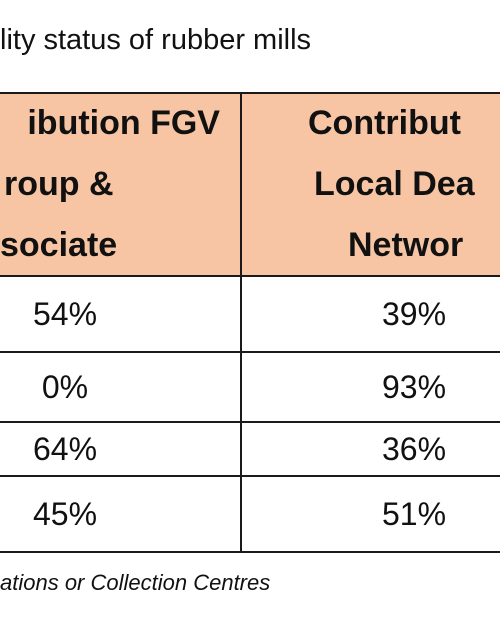  Describe the element at coordinates (414, 513) in the screenshot. I see `table-cell: 51%` at that location.